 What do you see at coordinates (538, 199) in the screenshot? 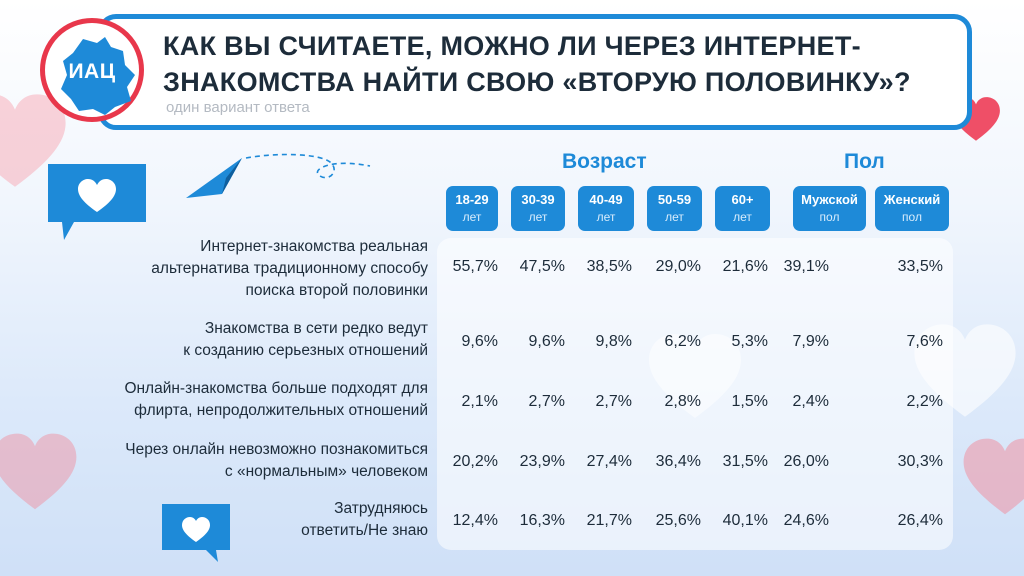
I see `column-header-label: 30-39` at bounding box center [538, 199].